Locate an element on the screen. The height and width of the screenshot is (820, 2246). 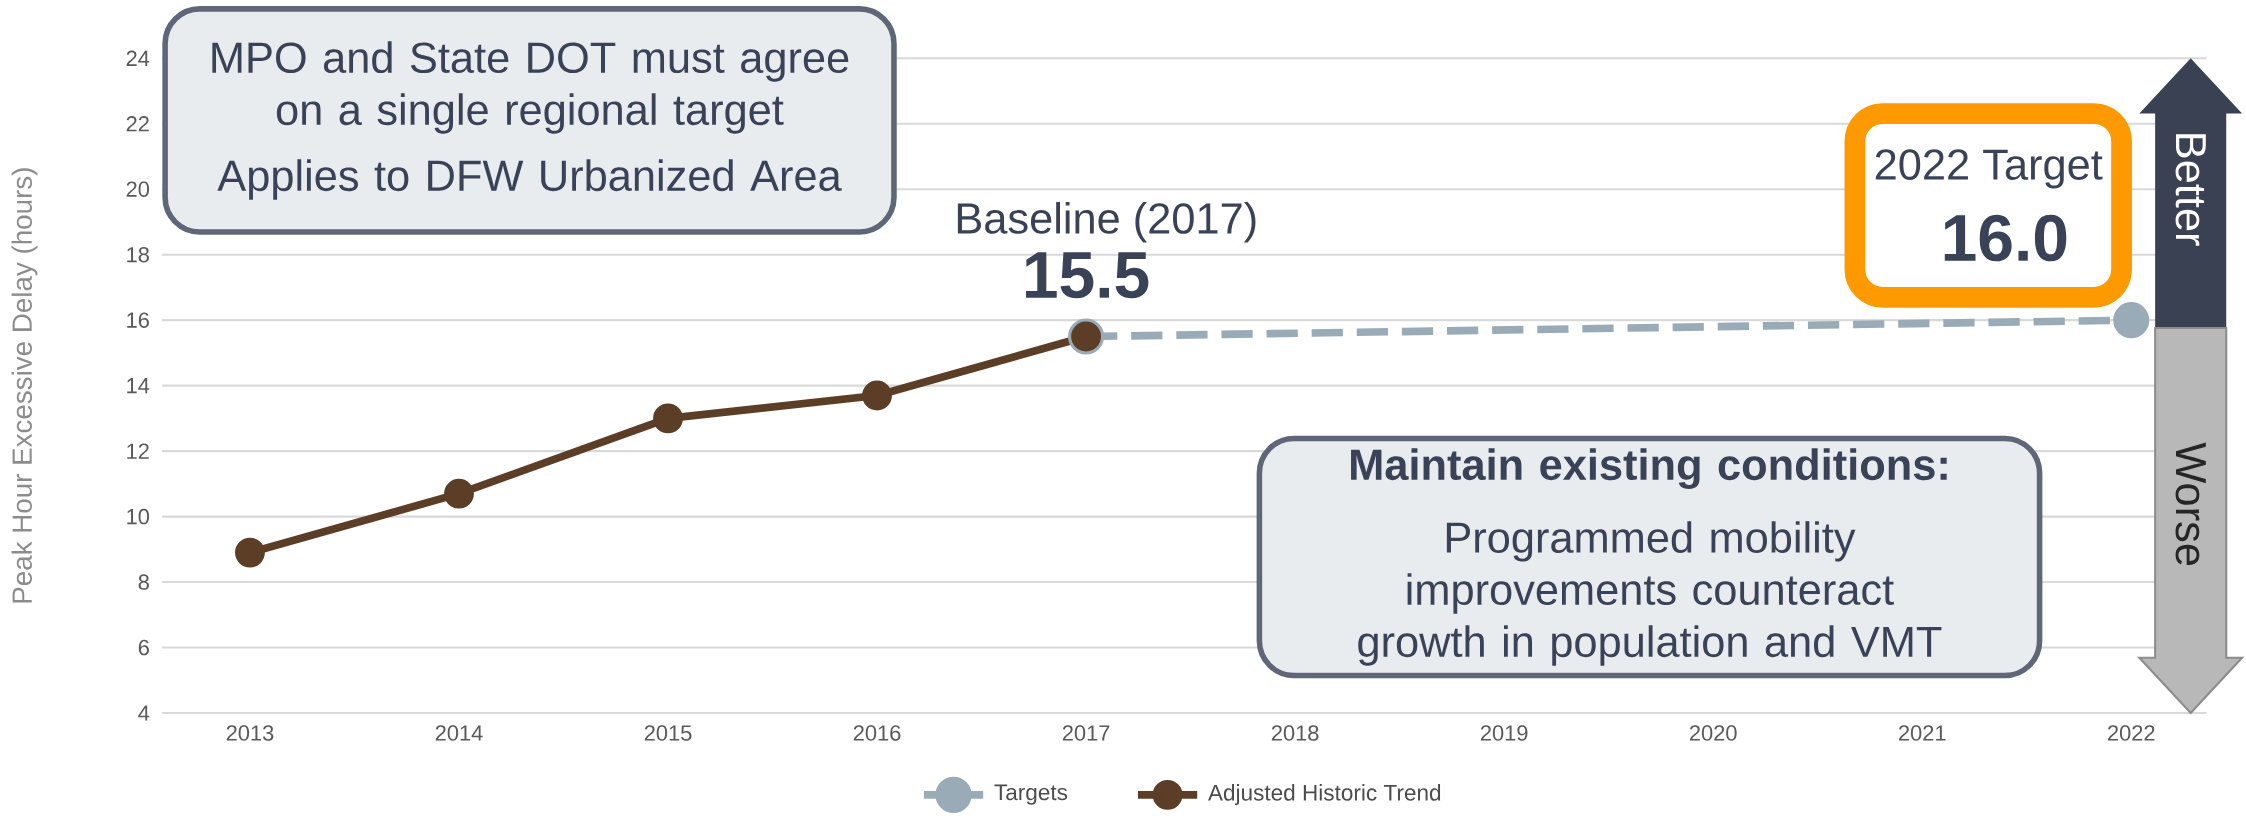
x-tick-label: 2015 is located at coordinates (668, 733).